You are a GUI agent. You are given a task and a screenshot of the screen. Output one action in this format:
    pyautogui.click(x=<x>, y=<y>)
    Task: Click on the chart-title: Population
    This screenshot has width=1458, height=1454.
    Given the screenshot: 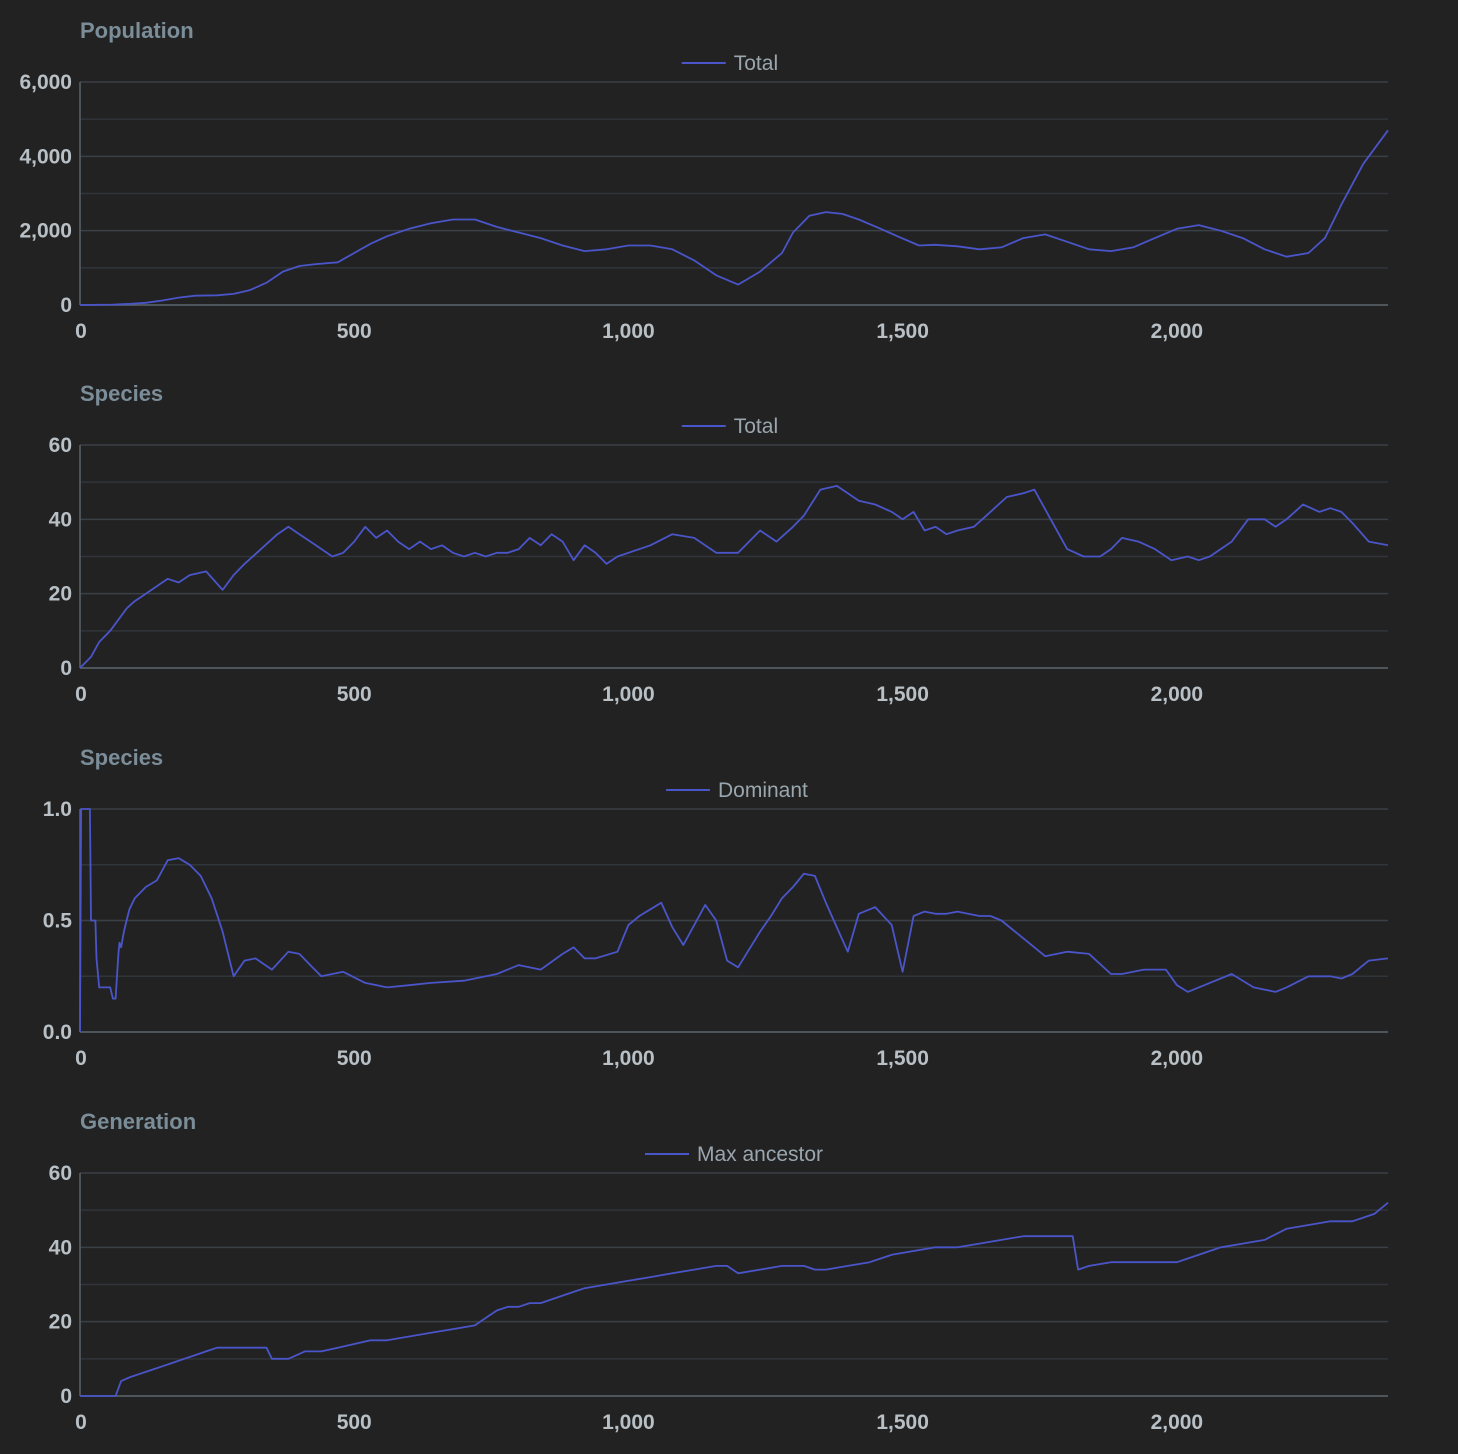 What is the action you would take?
    pyautogui.click(x=137, y=30)
    